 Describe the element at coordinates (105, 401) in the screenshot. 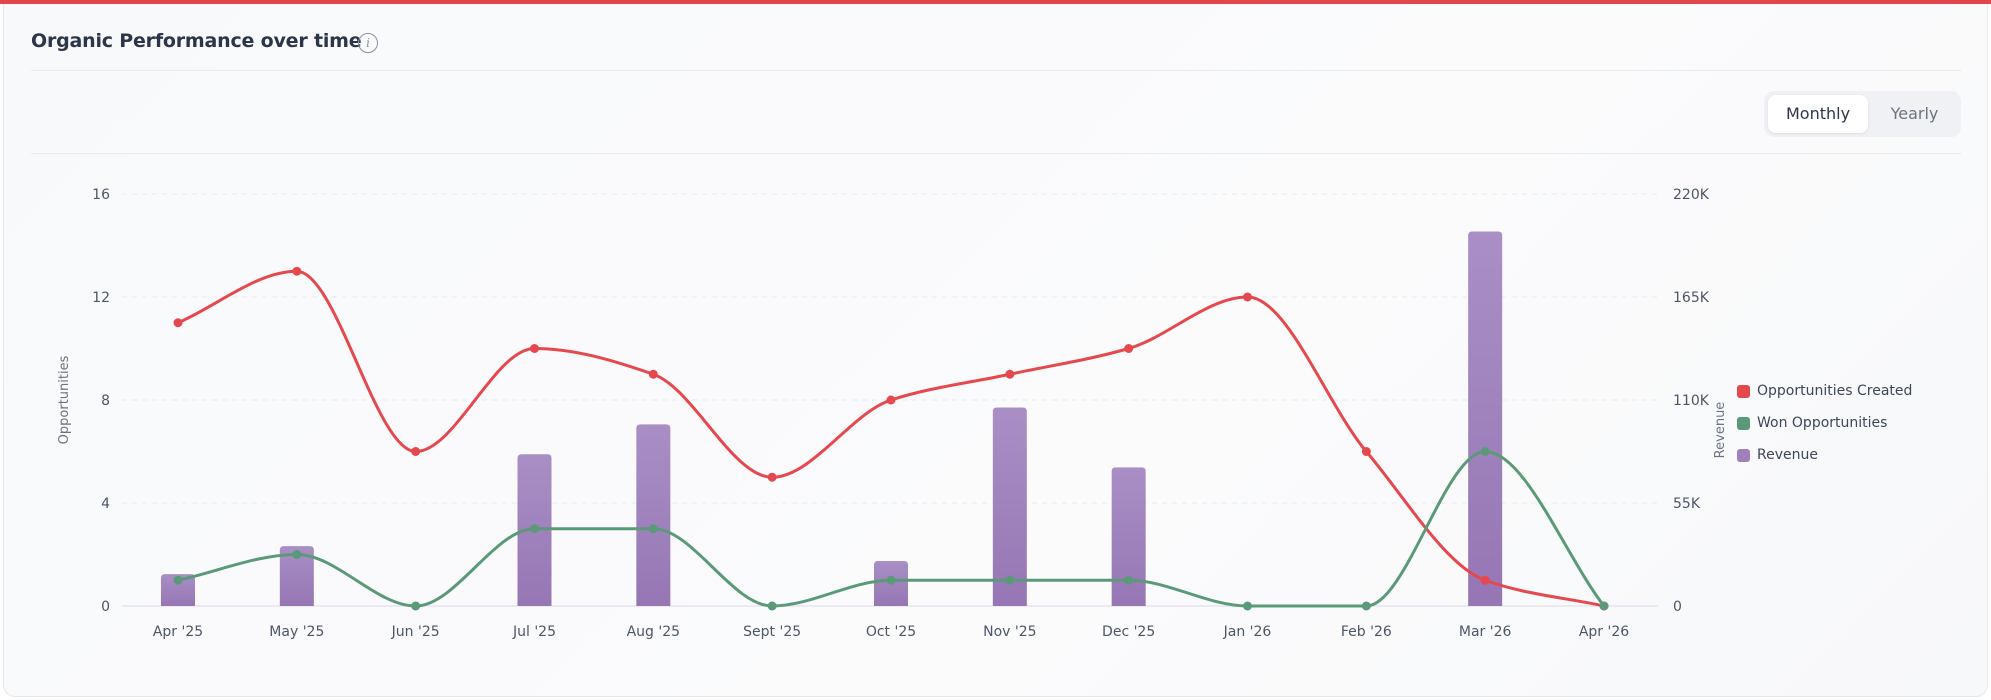

I see `y-left-tick-label: 8` at that location.